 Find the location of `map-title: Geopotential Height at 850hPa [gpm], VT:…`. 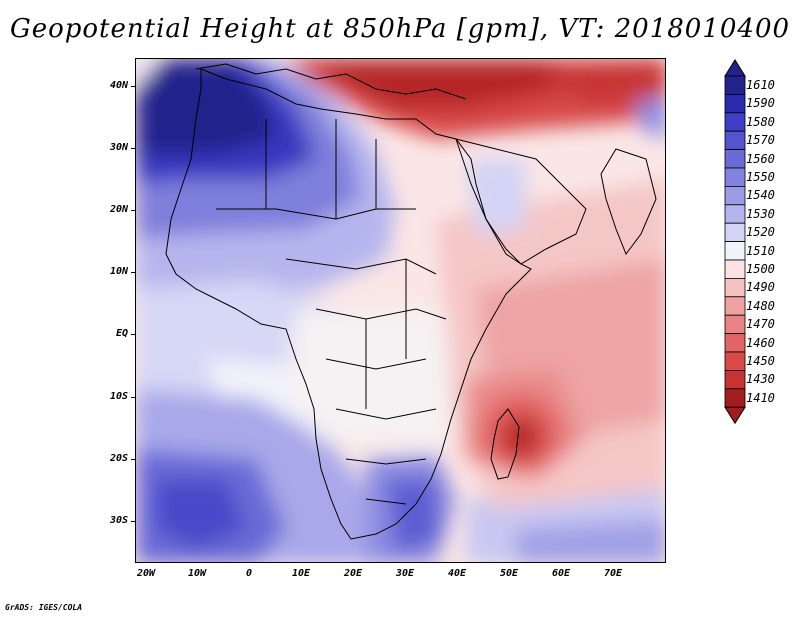

map-title: Geopotential Height at 850hPa [gpm], VT:… is located at coordinates (400, 29).